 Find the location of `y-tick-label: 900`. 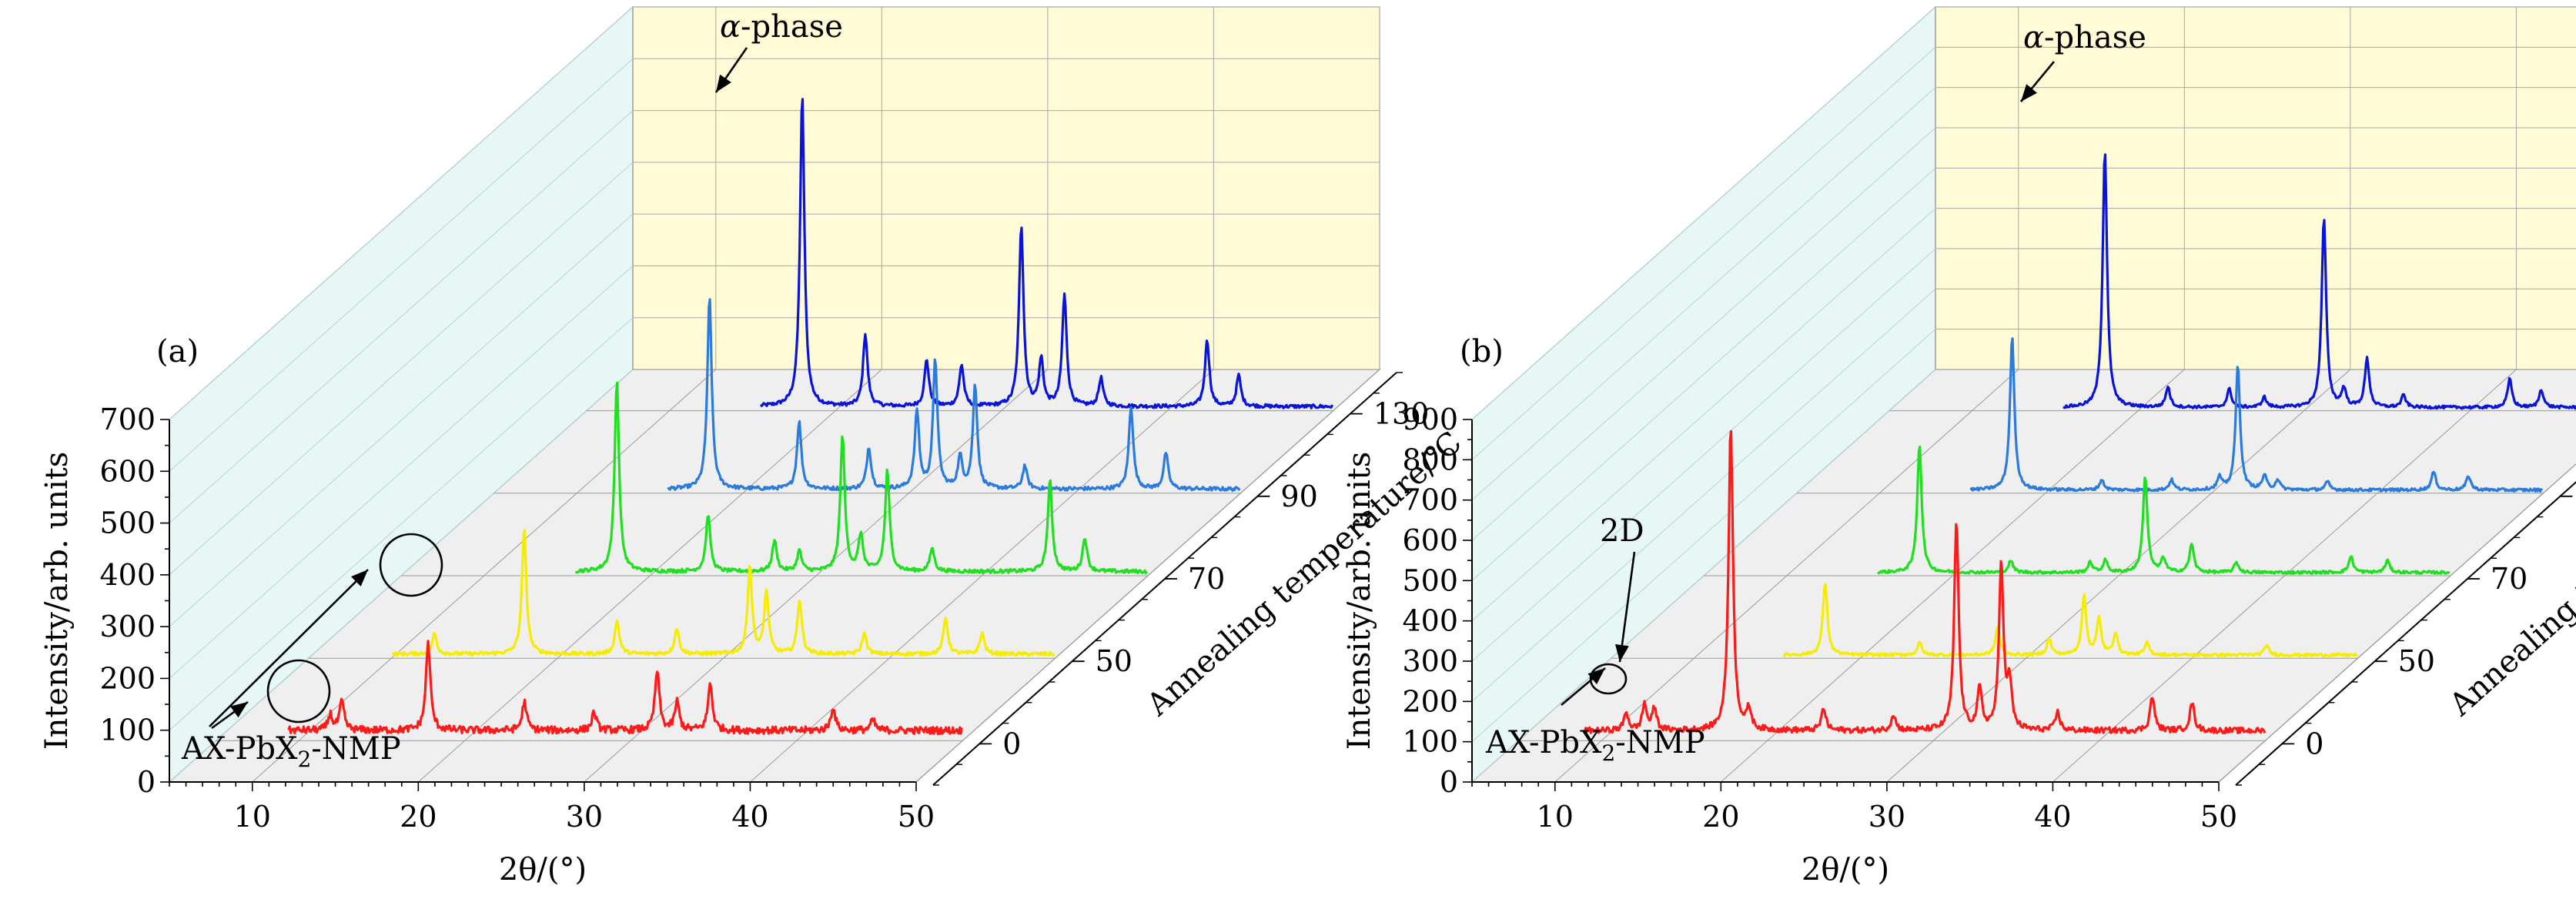

y-tick-label: 900 is located at coordinates (1430, 419).